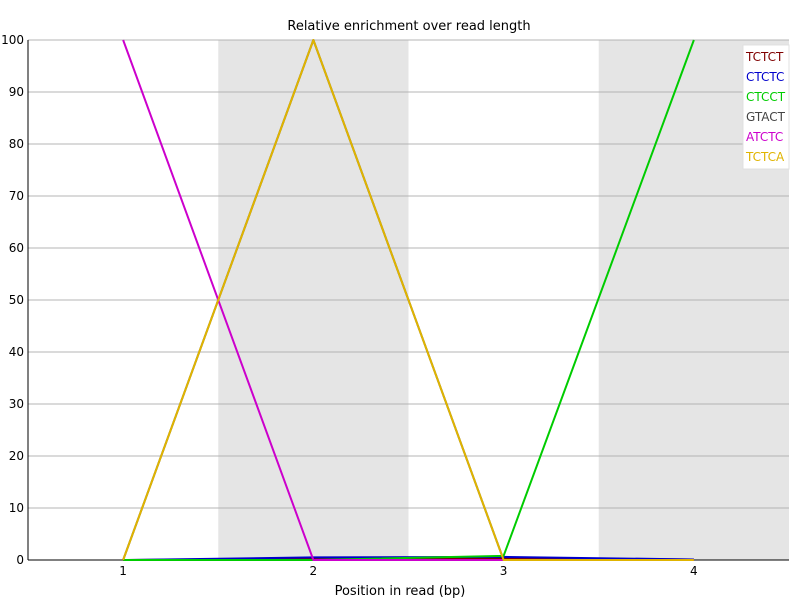 The image size is (800, 600). What do you see at coordinates (764, 57) in the screenshot?
I see `legend-entry: TCTCT` at bounding box center [764, 57].